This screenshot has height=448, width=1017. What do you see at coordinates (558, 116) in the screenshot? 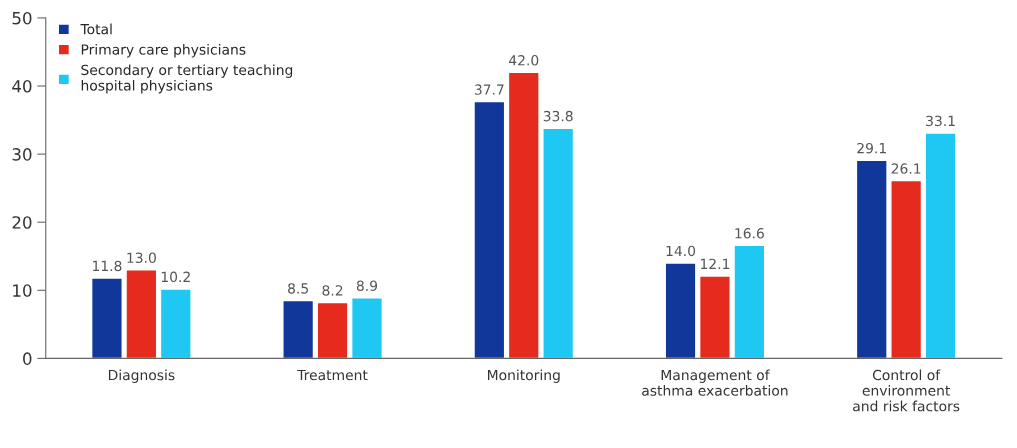
I see `data-label: 33.8` at bounding box center [558, 116].